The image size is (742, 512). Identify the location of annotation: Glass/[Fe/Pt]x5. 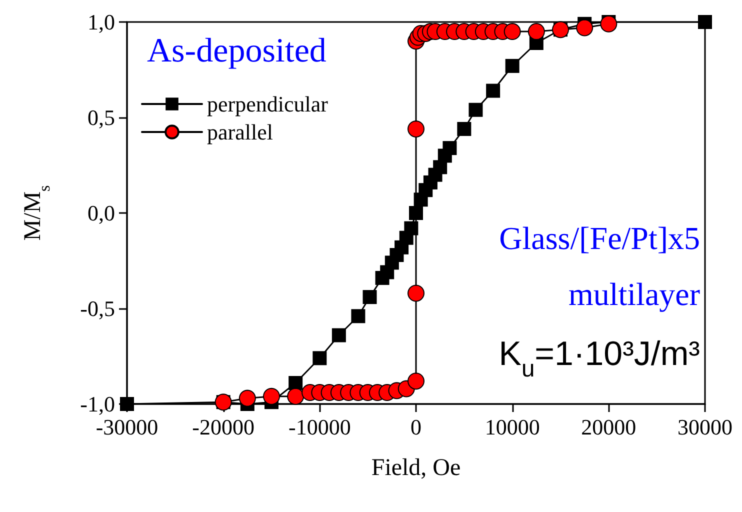
(599, 238).